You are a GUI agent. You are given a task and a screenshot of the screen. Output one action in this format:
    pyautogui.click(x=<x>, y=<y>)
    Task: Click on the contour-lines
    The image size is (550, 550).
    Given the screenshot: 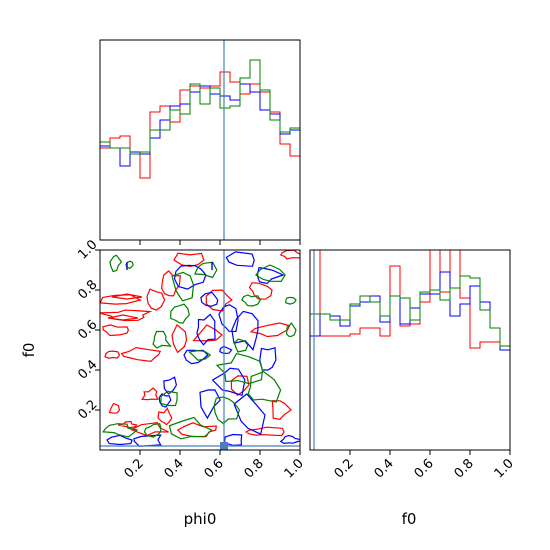 What is the action you would take?
    pyautogui.click(x=200, y=348)
    